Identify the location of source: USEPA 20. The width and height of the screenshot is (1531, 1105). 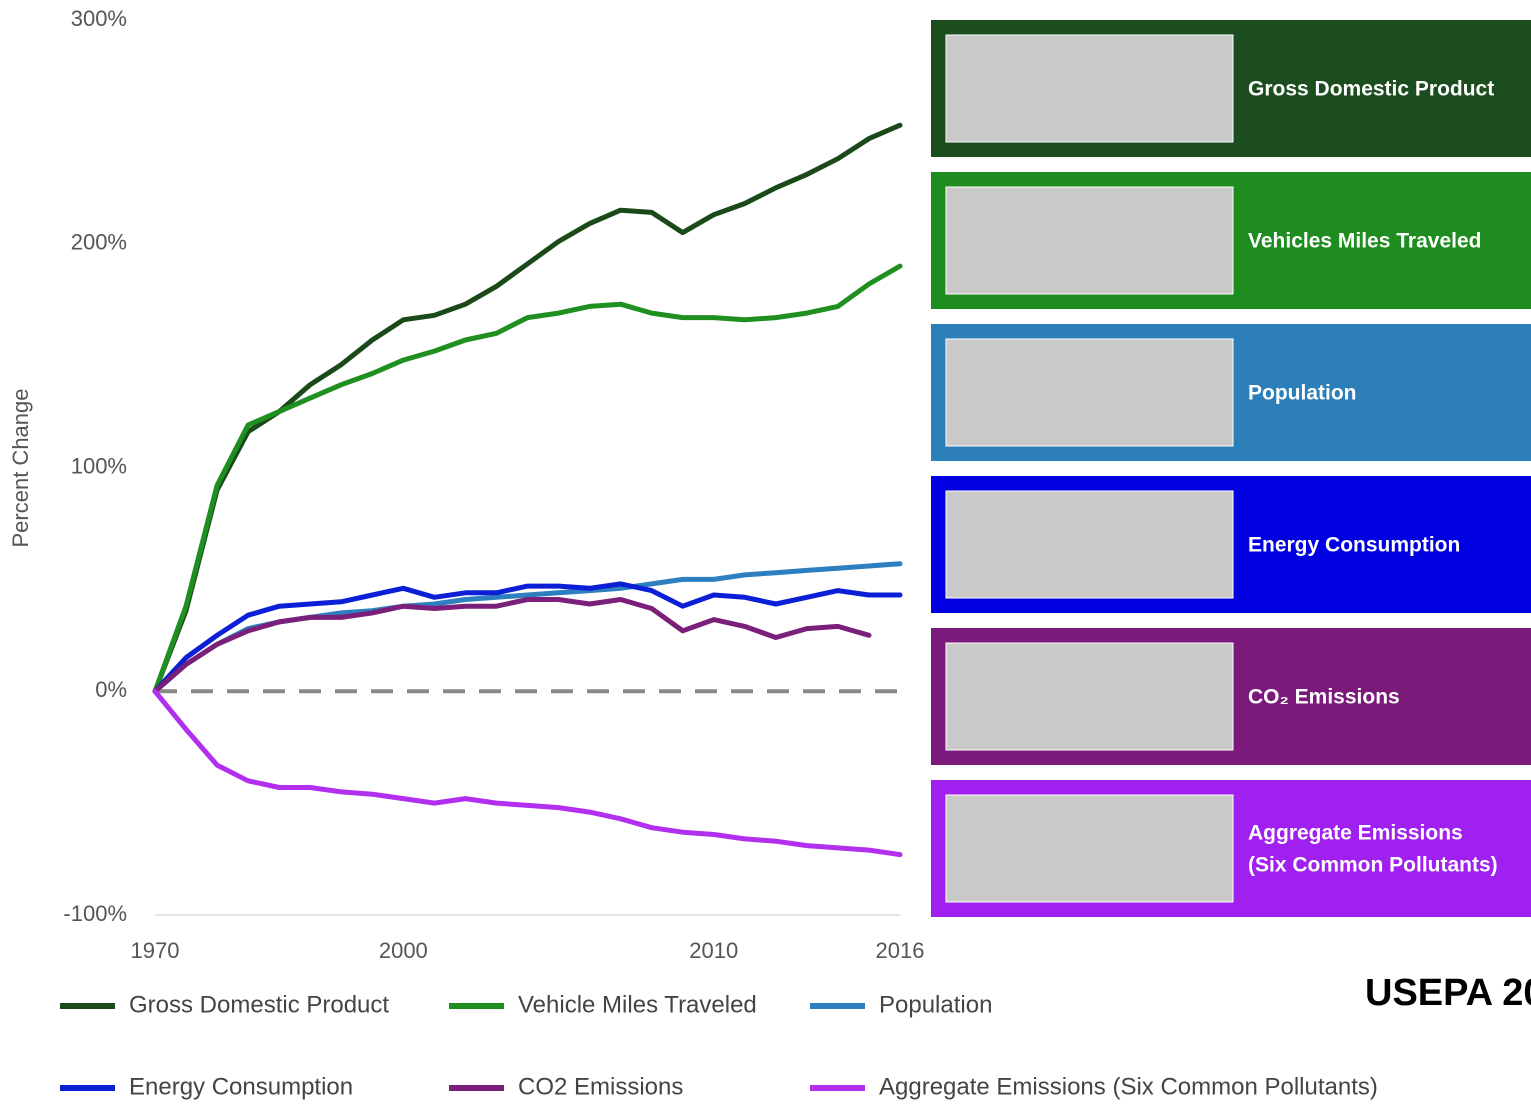
(1448, 993).